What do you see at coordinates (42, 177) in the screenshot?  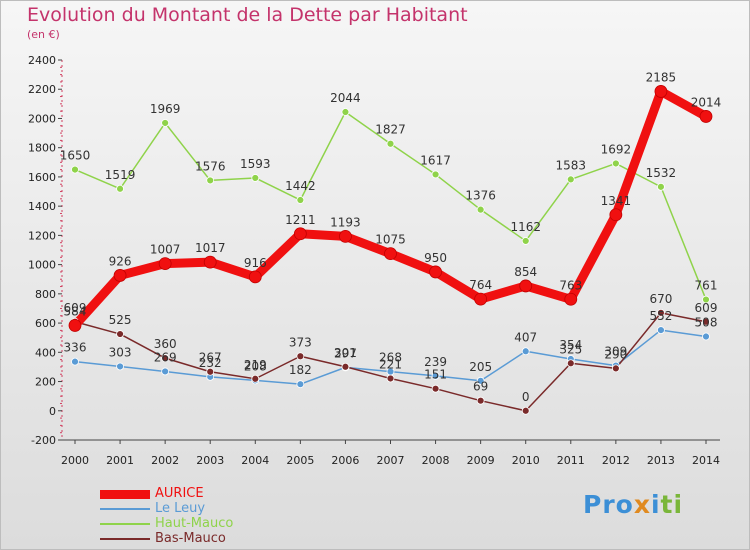 I see `y-tick-label: 1600` at bounding box center [42, 177].